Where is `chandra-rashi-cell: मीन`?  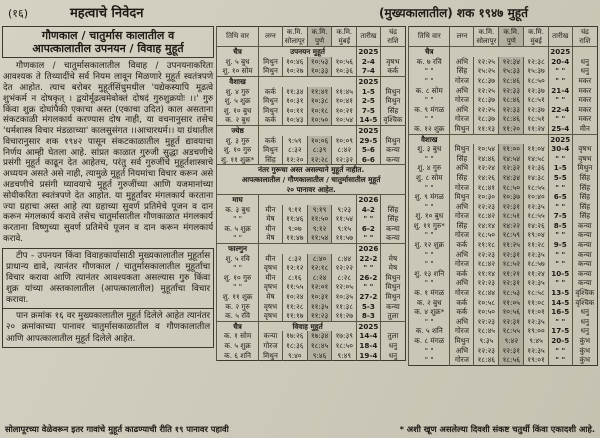 chandra-rashi-cell: मीन is located at coordinates (584, 129).